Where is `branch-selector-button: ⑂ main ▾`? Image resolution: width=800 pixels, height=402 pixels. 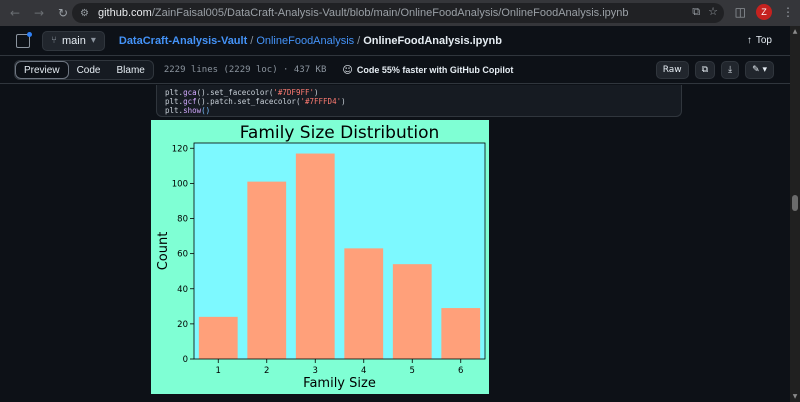 branch-selector-button: ⑂ main ▾ is located at coordinates (73, 40).